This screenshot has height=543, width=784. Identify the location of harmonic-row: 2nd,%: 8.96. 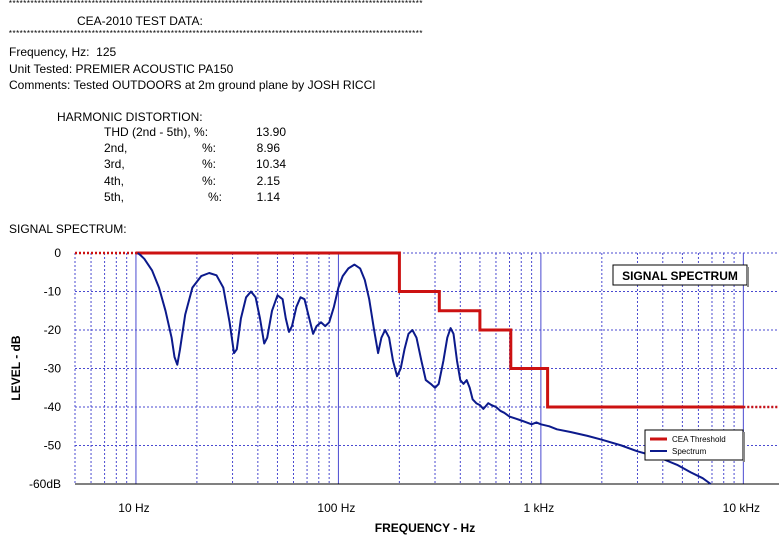
(199, 148).